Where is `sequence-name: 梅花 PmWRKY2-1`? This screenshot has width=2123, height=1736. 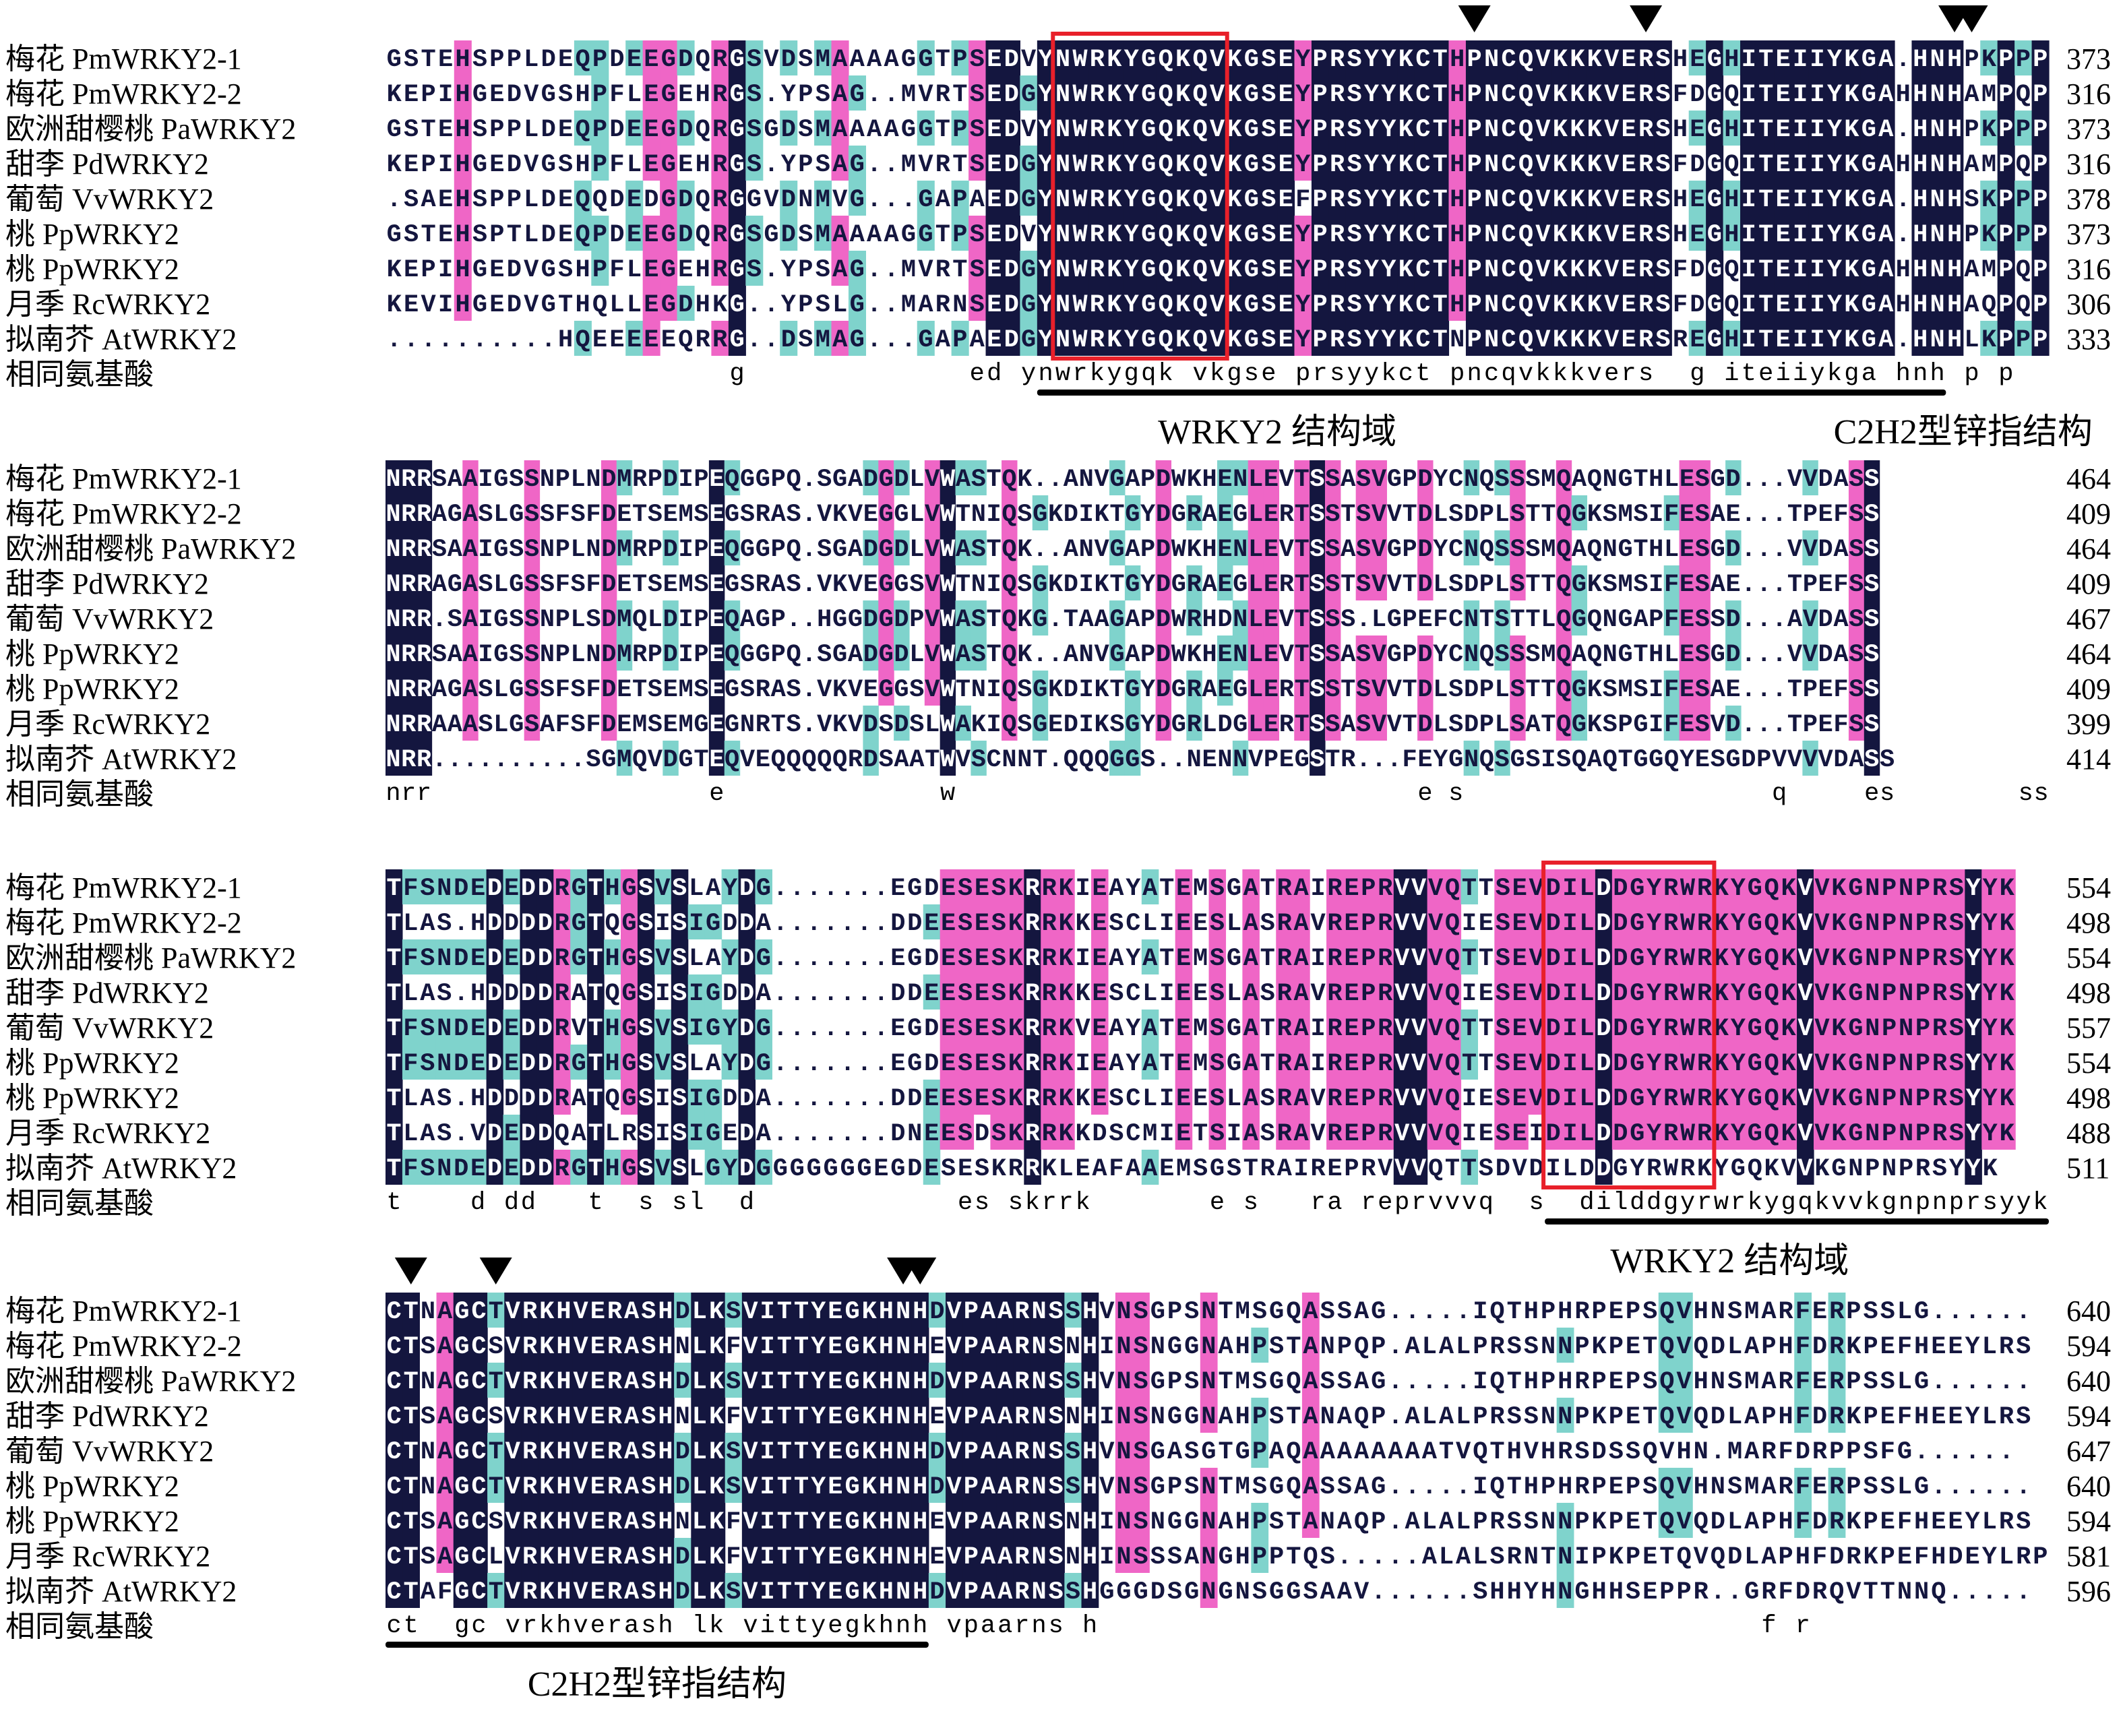 sequence-name: 梅花 PmWRKY2-1 is located at coordinates (124, 887).